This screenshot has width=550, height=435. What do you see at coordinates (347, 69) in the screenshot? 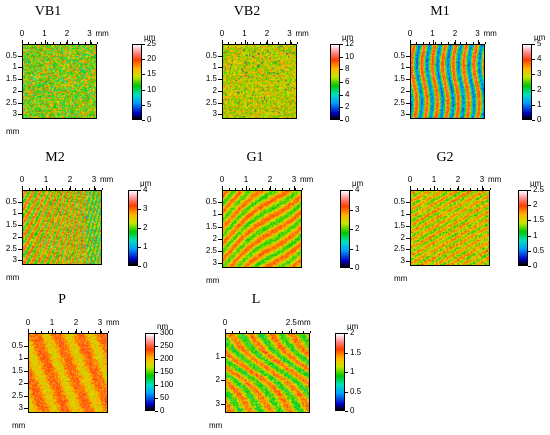
I see `color-scale-tick-label: 8` at bounding box center [347, 69].